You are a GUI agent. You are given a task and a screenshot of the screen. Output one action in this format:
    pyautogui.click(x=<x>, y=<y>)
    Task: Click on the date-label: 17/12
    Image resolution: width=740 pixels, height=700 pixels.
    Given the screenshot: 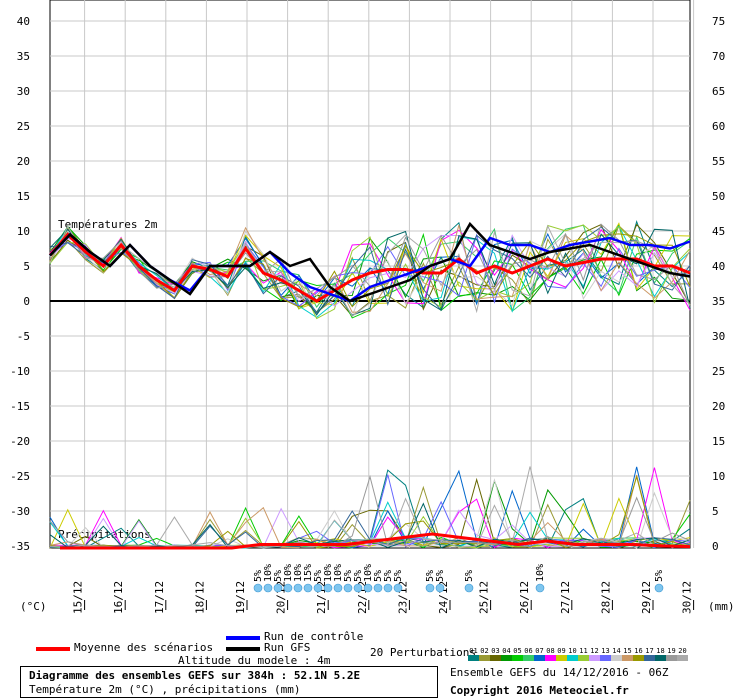 What is the action you would take?
    pyautogui.click(x=159, y=597)
    